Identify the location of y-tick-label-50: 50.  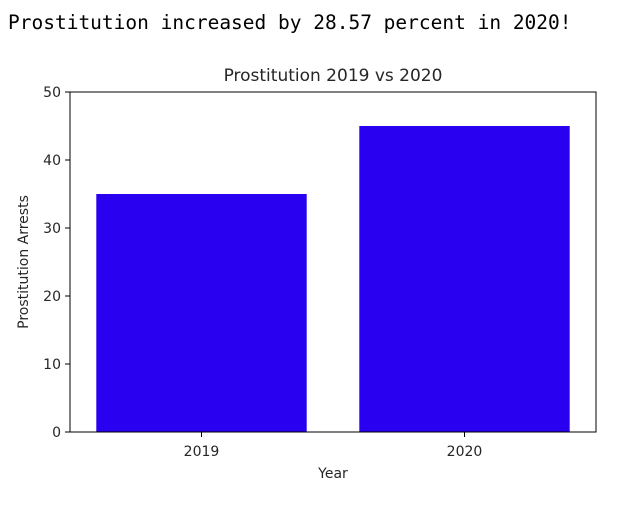
(52, 93).